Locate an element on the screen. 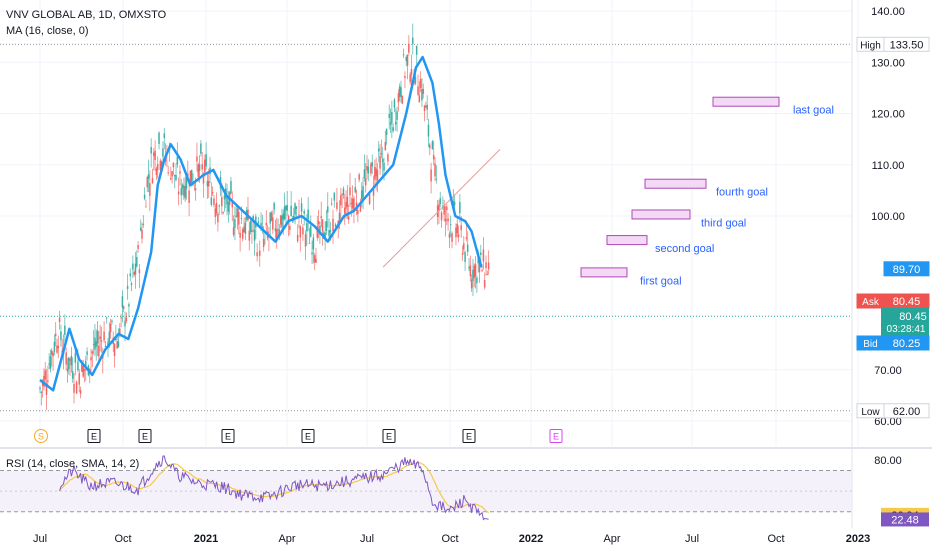  rsi-legend: RSI (14, close, SMA, 14, 2) is located at coordinates (73, 464).